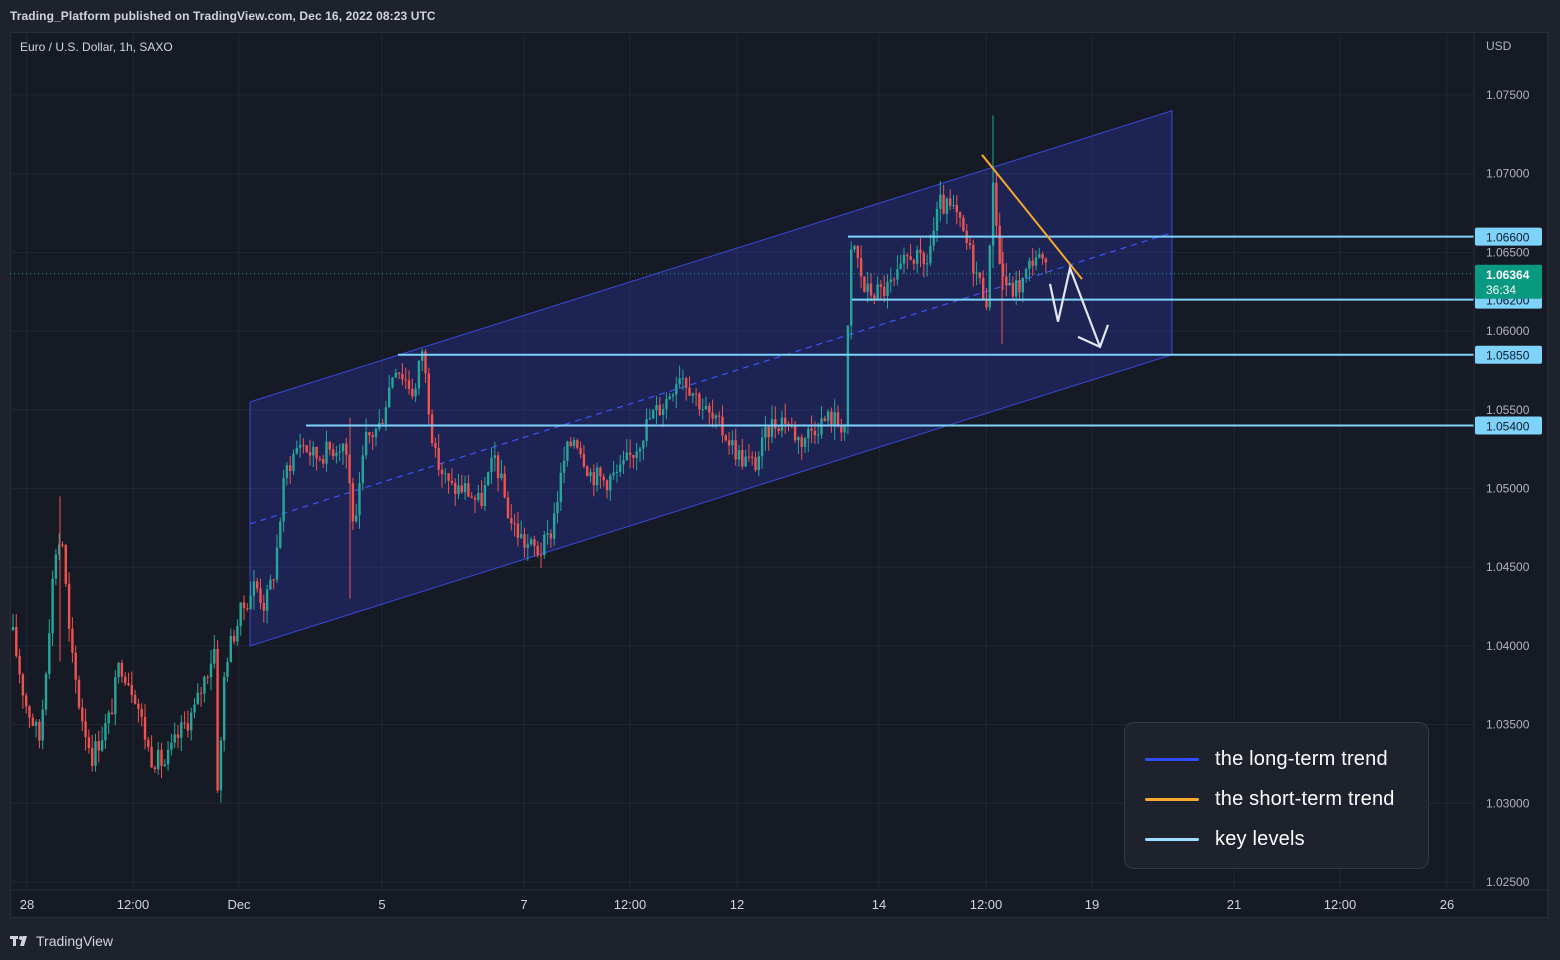  I want to click on short-term-swatch, so click(1172, 799).